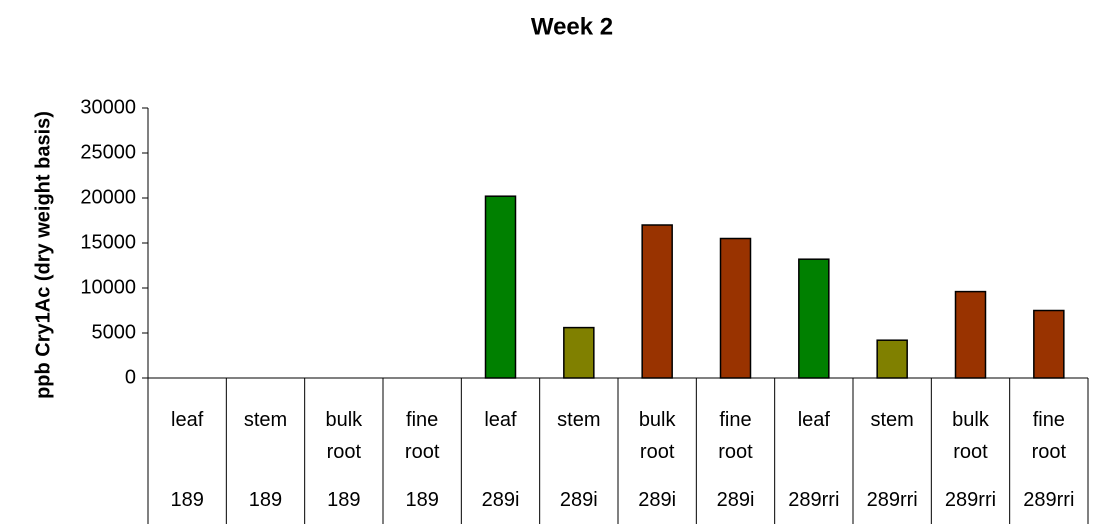 The width and height of the screenshot is (1096, 524). I want to click on y-tick-label: 0, so click(130, 377).